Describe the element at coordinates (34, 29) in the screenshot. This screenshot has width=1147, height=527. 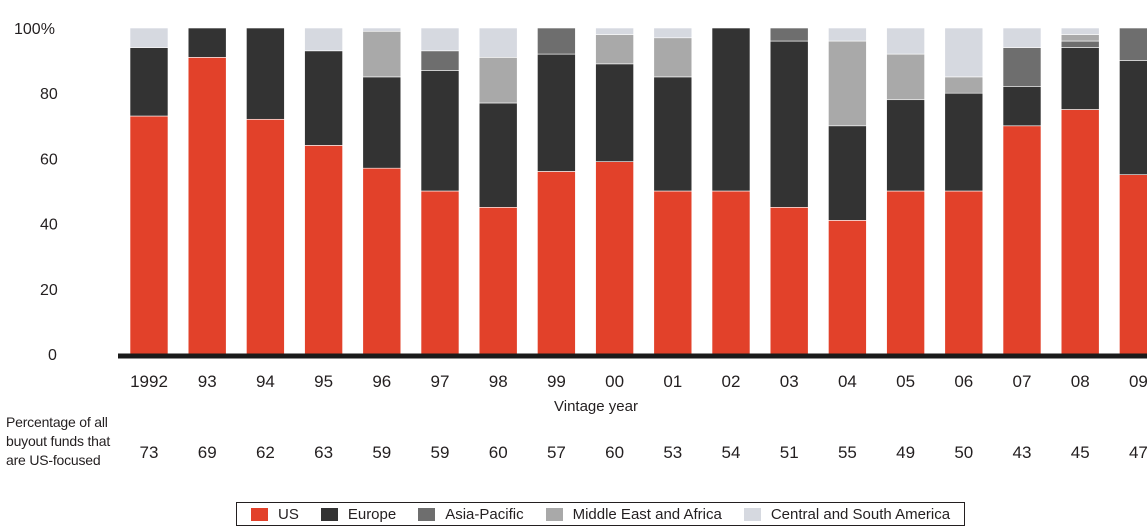
I see `y-tick-label: 100%` at that location.